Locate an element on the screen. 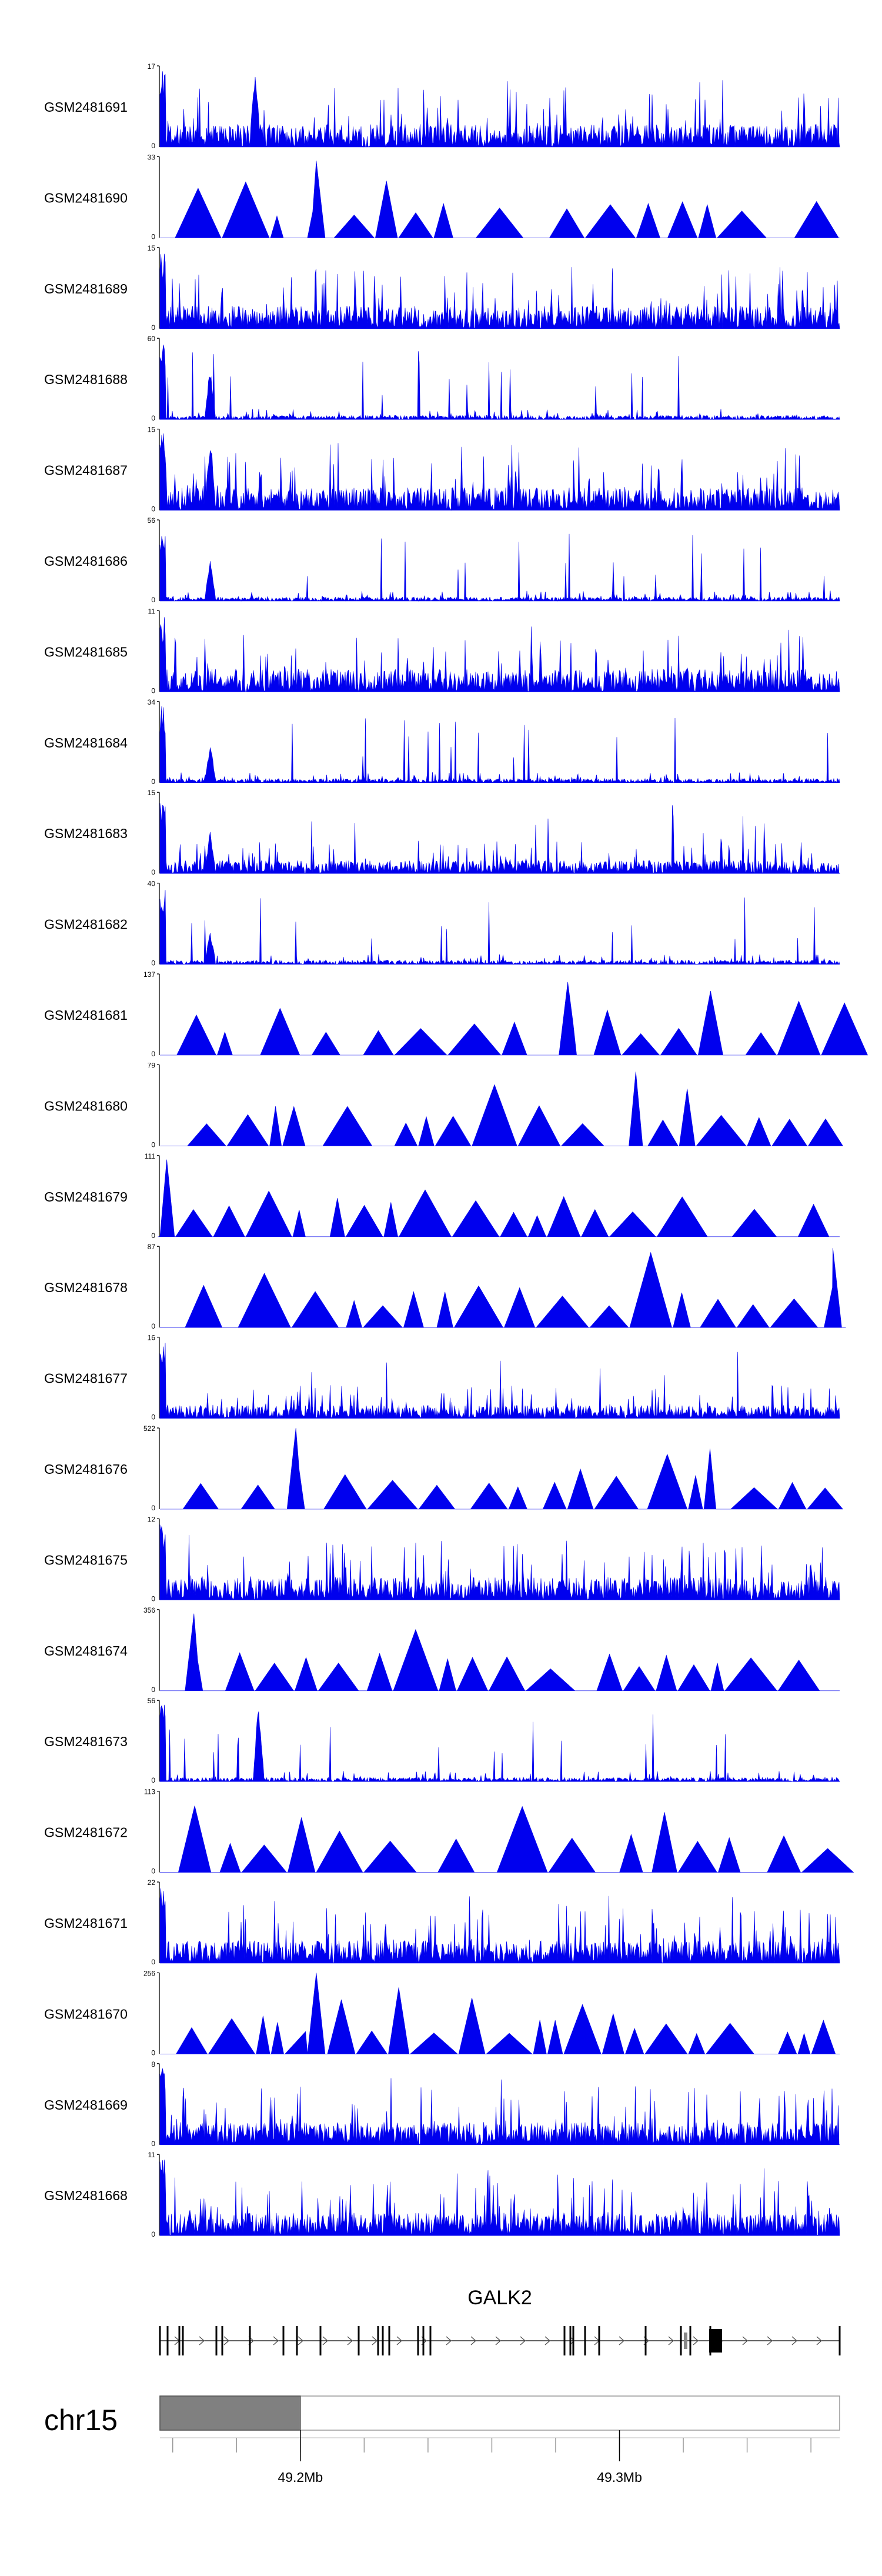 This screenshot has width=882, height=2576. track-GSM2481680: GSM2481680 79 0 is located at coordinates (444, 1105).